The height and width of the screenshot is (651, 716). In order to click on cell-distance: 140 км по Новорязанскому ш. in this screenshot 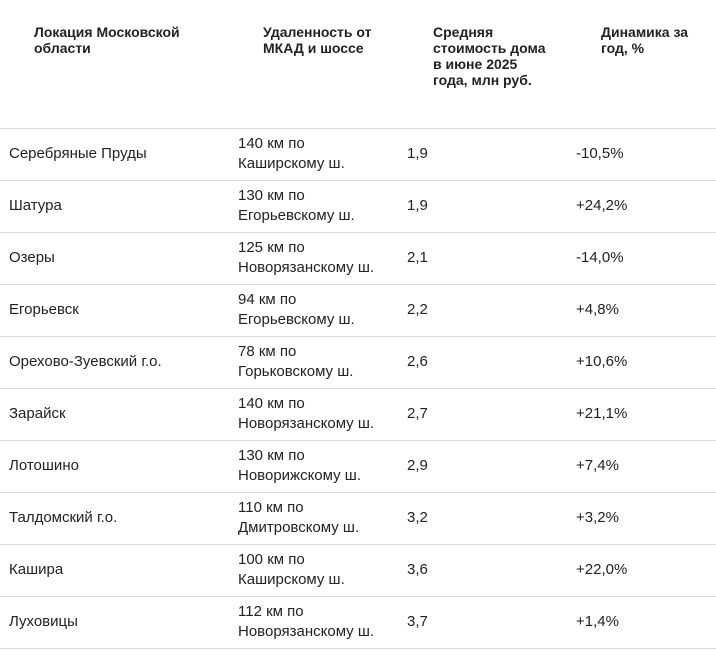, I will do `click(315, 414)`.